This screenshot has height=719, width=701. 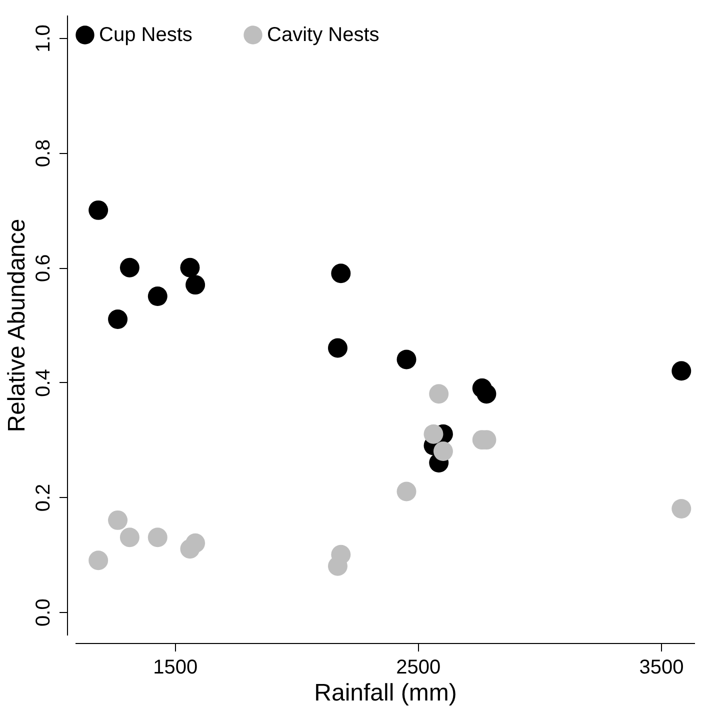 I want to click on y-tick-label: 0.8, so click(x=43, y=153).